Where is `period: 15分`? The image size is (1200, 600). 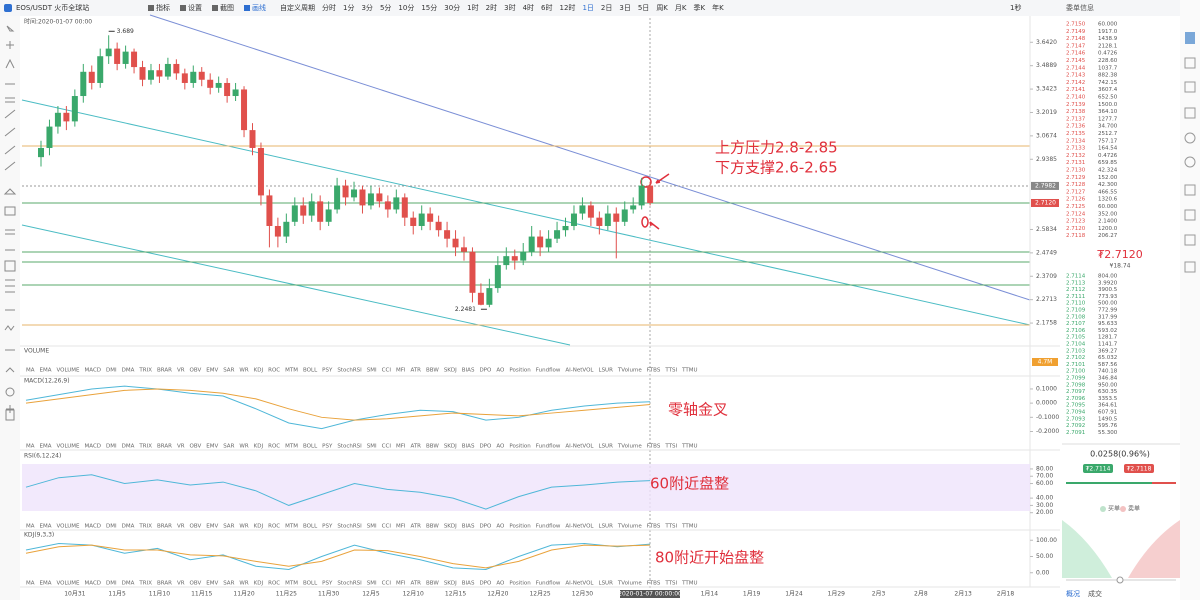
period: 15分 is located at coordinates (429, 7).